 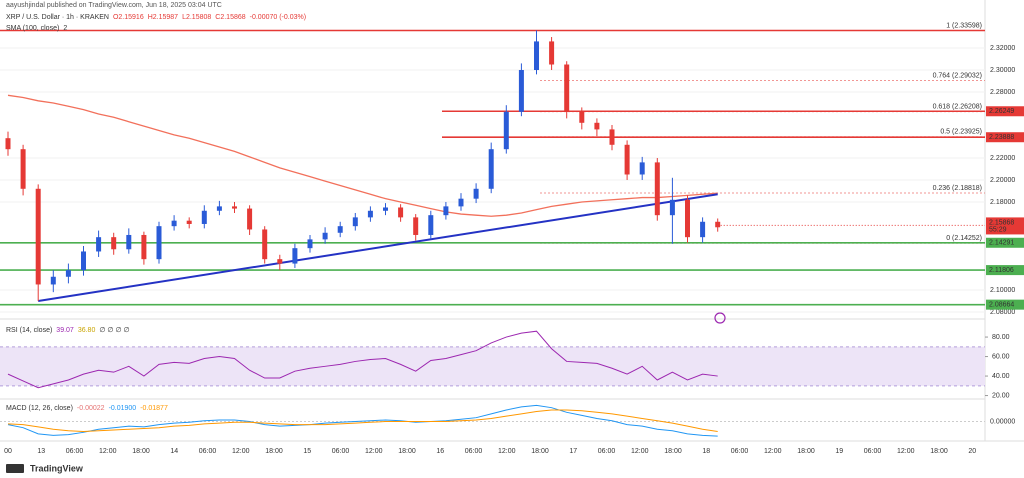 I want to click on y-tick-label: 2.08000, so click(x=1002, y=312).